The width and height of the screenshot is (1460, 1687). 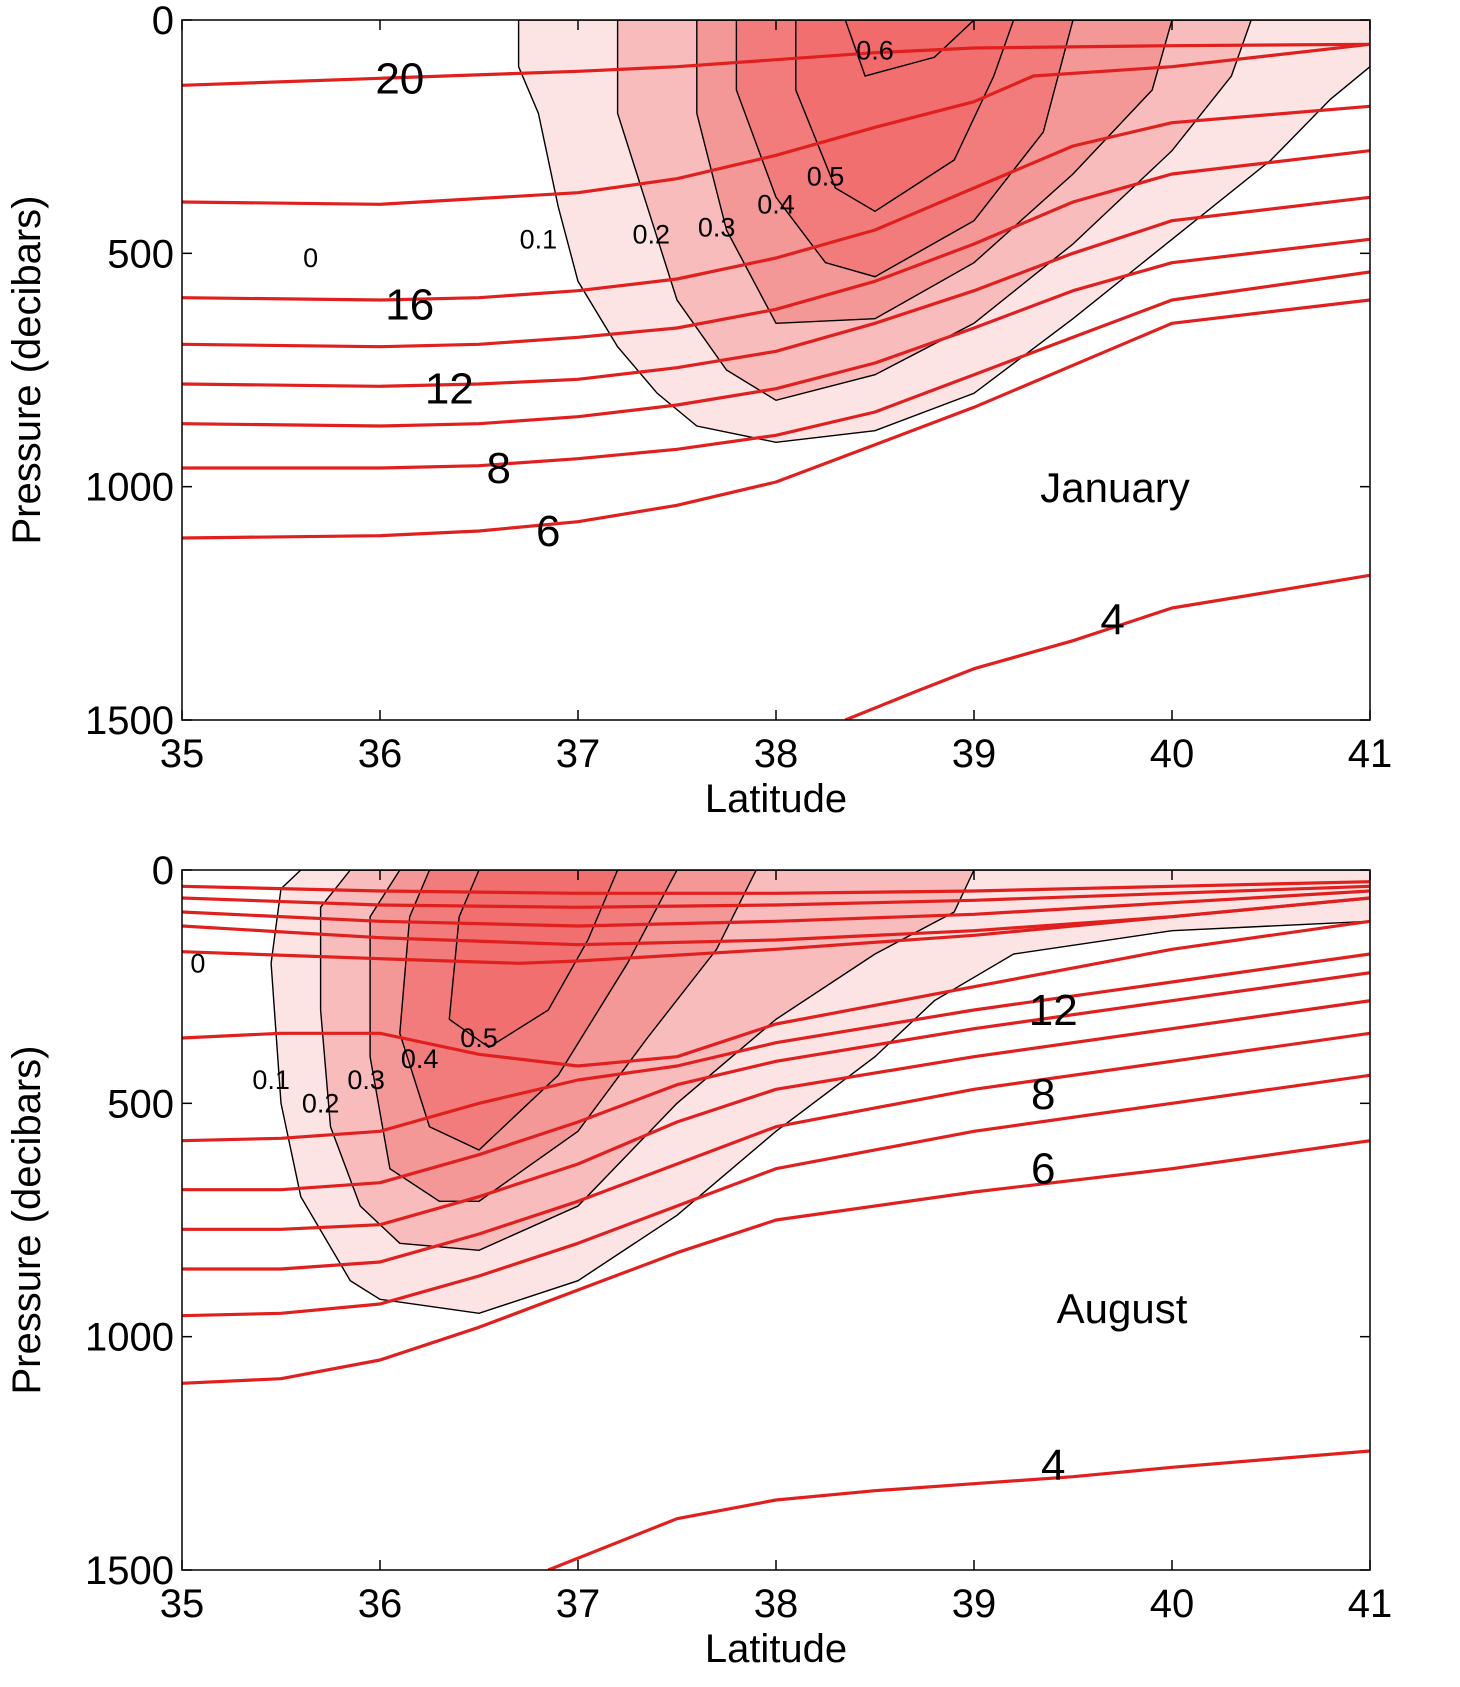 What do you see at coordinates (399, 78) in the screenshot?
I see `temperature-label: 20` at bounding box center [399, 78].